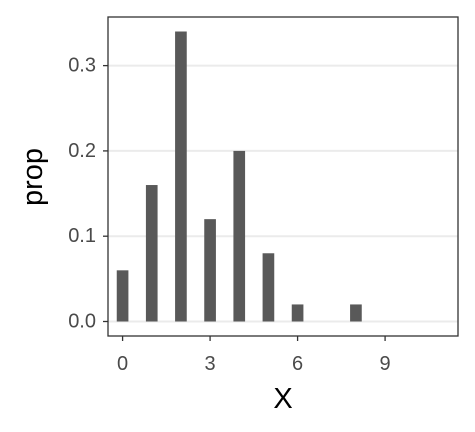  Describe the element at coordinates (88, 194) in the screenshot. I see `y-axis-ticks: 0.0 0.1 0.2 0.3` at that location.